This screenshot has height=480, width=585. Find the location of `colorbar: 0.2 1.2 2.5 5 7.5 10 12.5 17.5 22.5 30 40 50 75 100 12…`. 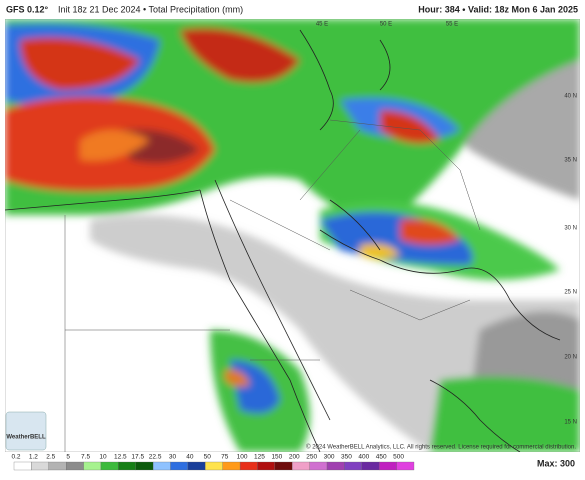

colorbar: 0.2 1.2 2.5 5 7.5 10 12.5 17.5 22.5 30 40 50 75 100 12… is located at coordinates (213, 462).